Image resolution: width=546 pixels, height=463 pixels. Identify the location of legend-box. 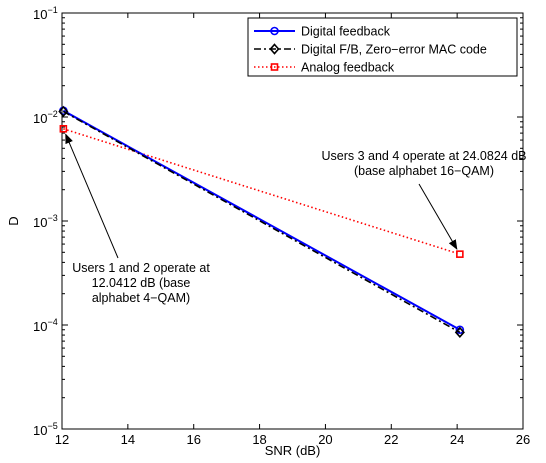
(382, 47).